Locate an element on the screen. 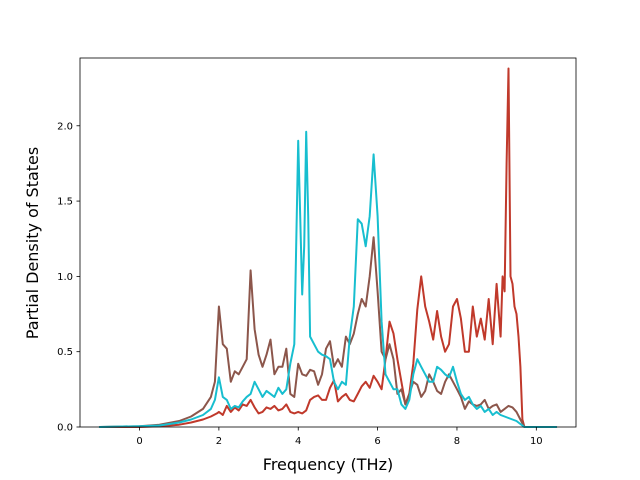 The width and height of the screenshot is (640, 480). y-tick-label: 0.5 is located at coordinates (65, 352).